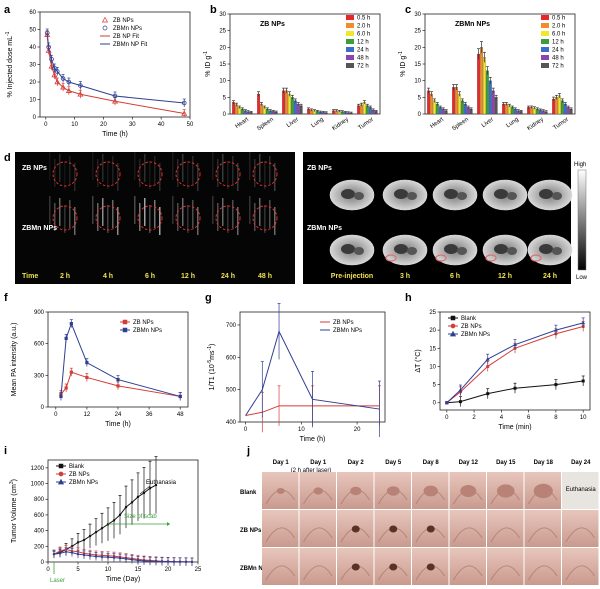 Image resolution: width=600 pixels, height=589 pixels. What do you see at coordinates (80, 94) in the screenshot?
I see `zb-data-point` at bounding box center [80, 94].